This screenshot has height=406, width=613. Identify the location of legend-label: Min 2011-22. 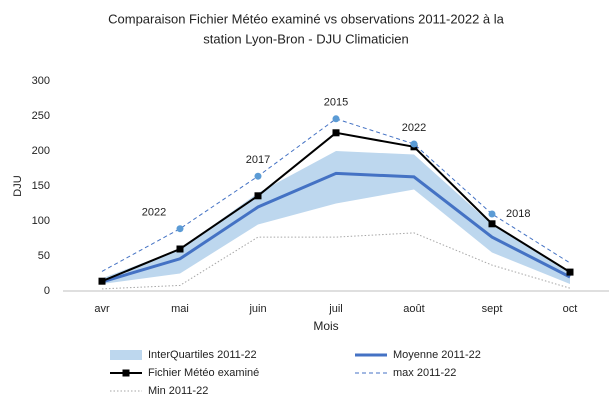
(178, 391).